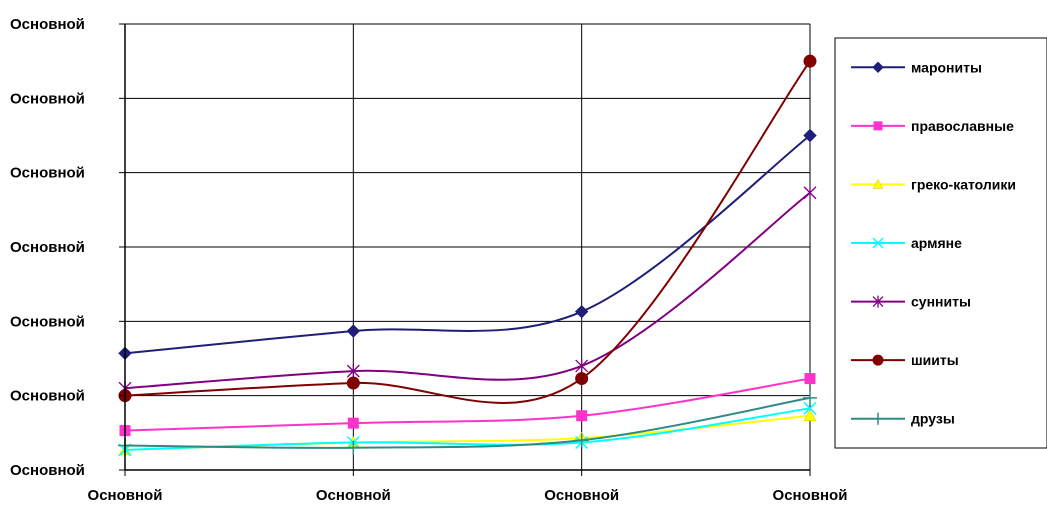 The width and height of the screenshot is (1047, 506). What do you see at coordinates (963, 184) in the screenshot?
I see `legend-label: греко-католики` at bounding box center [963, 184].